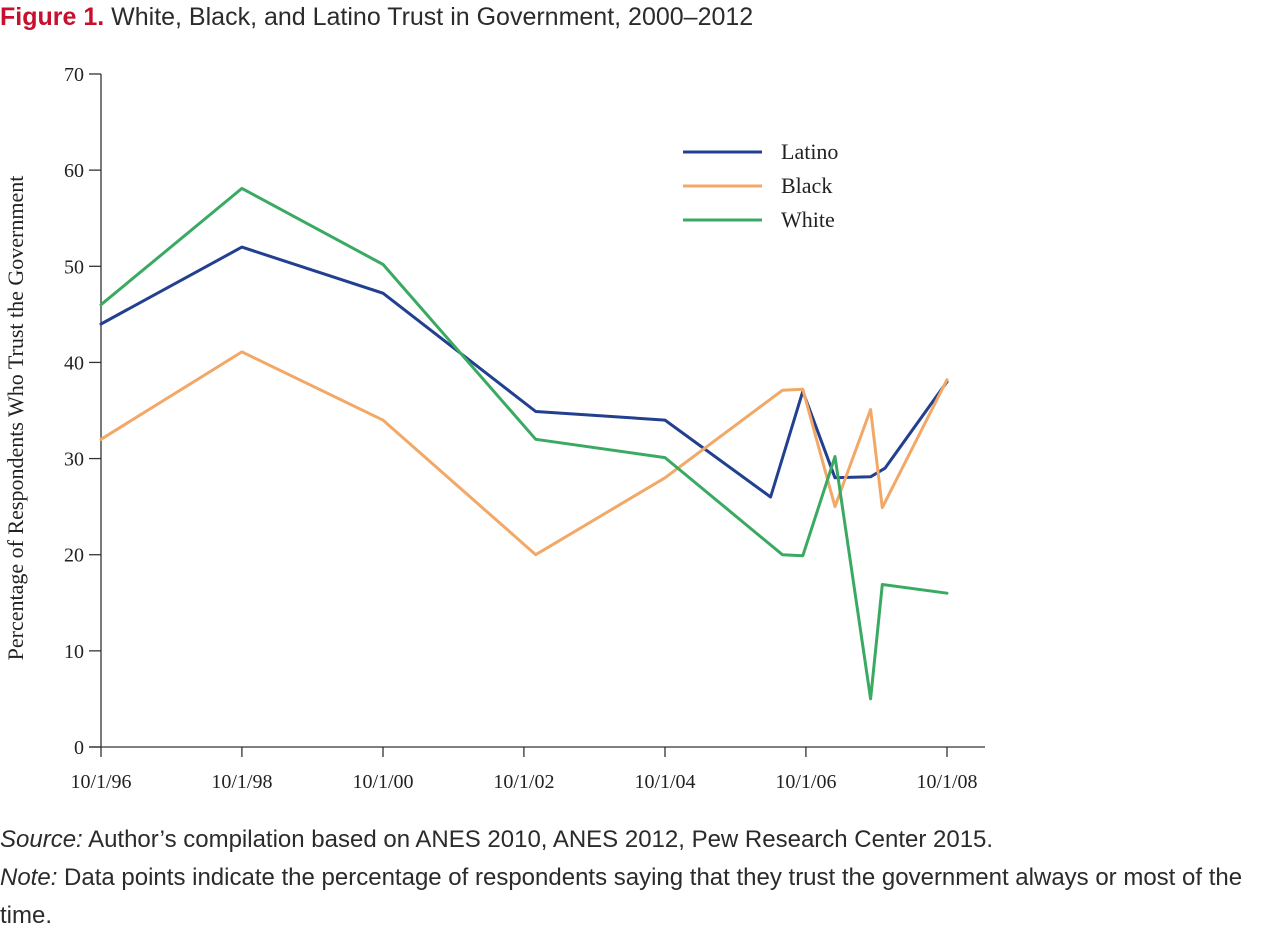 The width and height of the screenshot is (1280, 935). What do you see at coordinates (52, 17) in the screenshot?
I see `figure-label: Figure 1.` at bounding box center [52, 17].